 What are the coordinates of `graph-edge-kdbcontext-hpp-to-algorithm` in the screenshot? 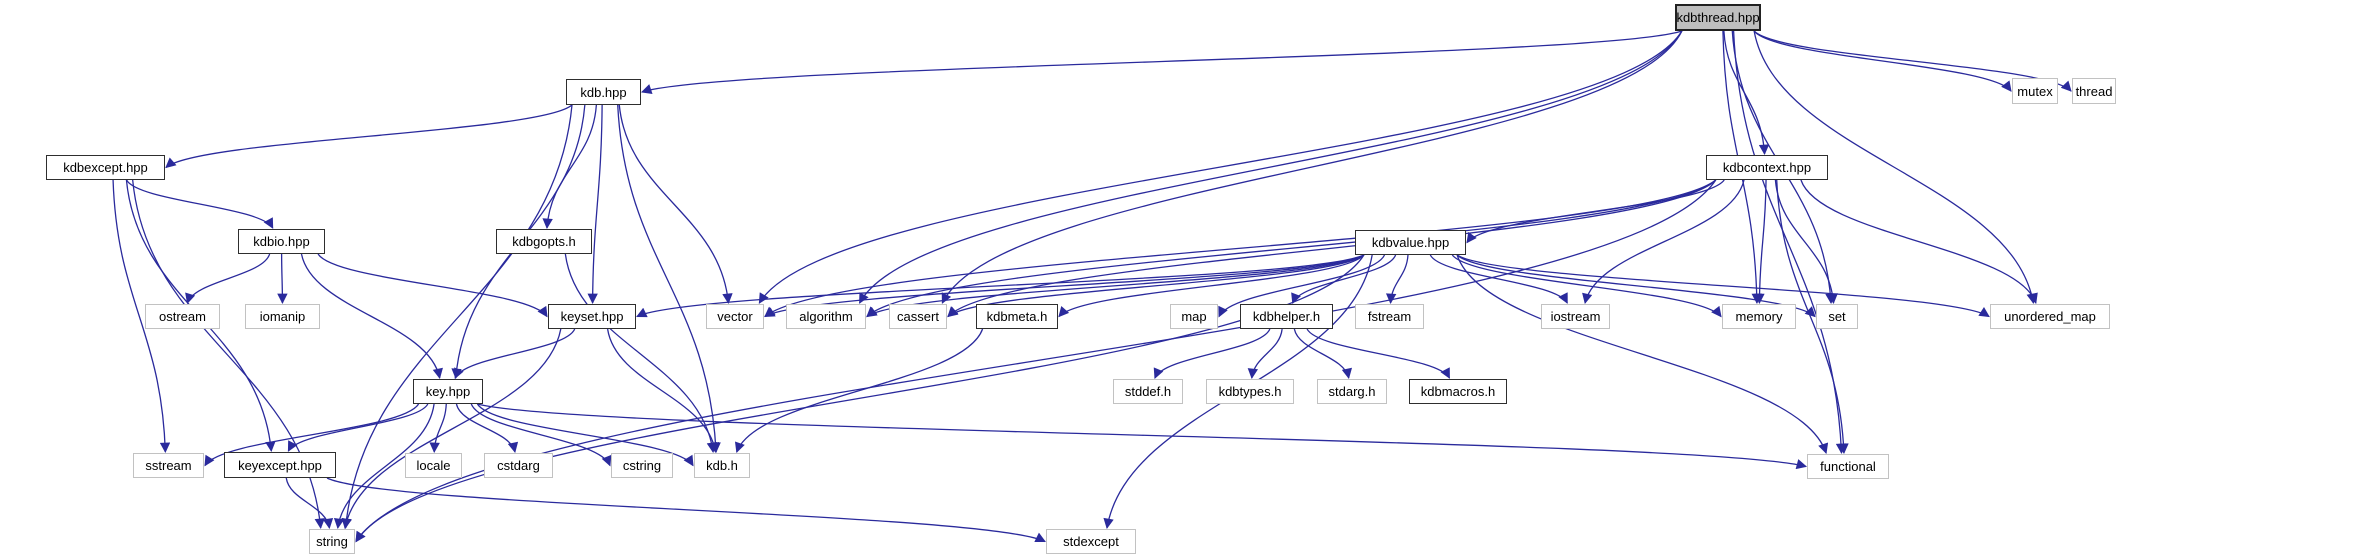 It's located at (1291, 248).